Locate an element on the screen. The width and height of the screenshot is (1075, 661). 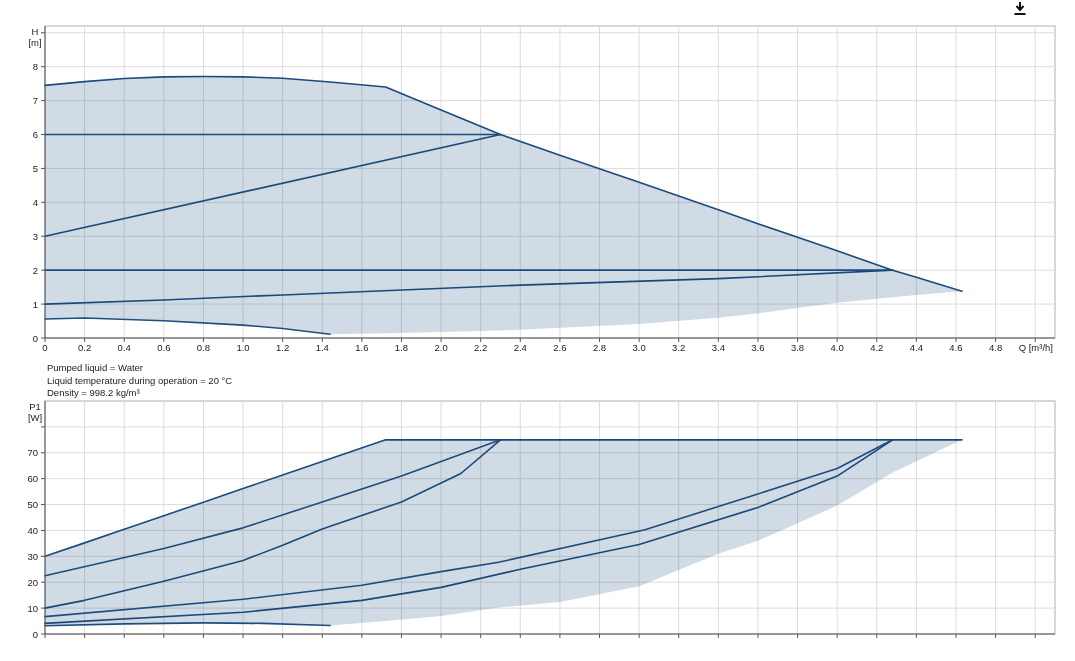
x-tick-label: 1.6 is located at coordinates (362, 347).